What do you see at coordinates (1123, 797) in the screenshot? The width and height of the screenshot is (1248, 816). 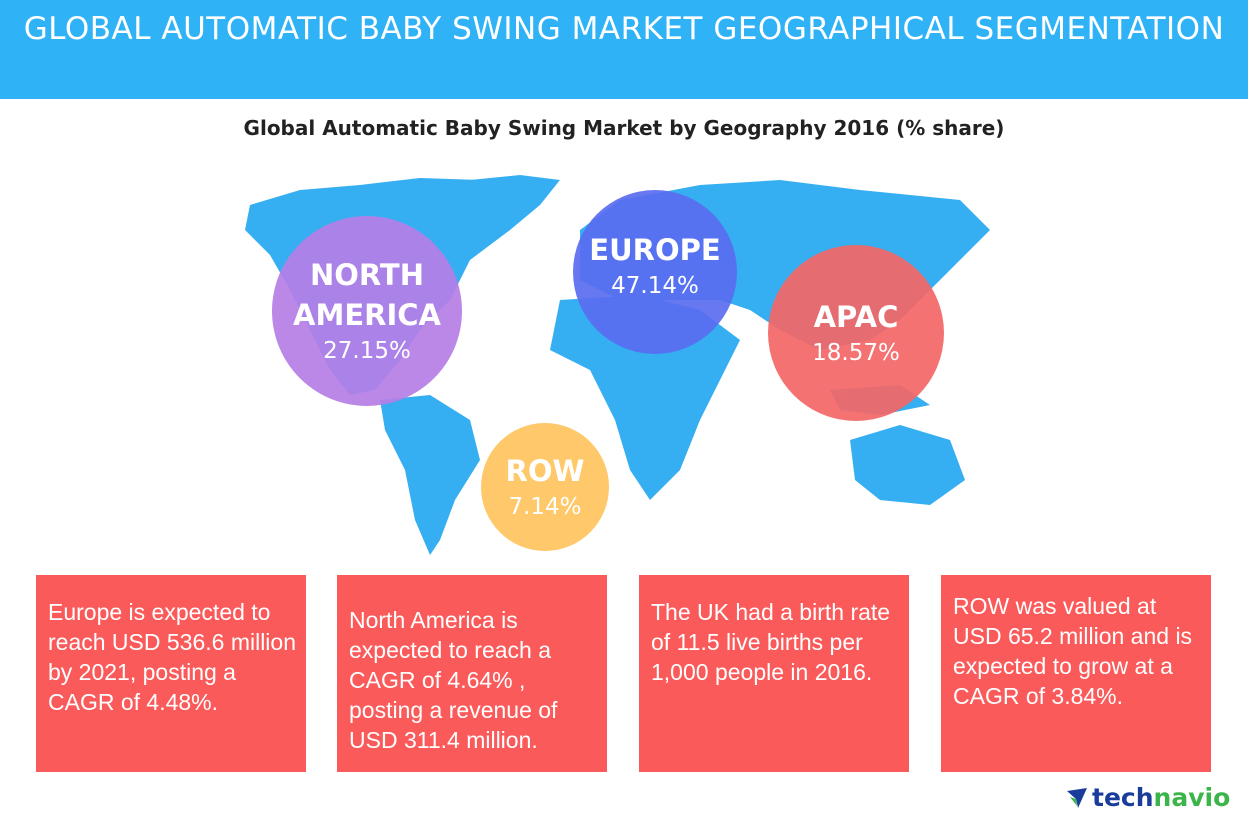 I see `logo-text-tech: tech` at bounding box center [1123, 797].